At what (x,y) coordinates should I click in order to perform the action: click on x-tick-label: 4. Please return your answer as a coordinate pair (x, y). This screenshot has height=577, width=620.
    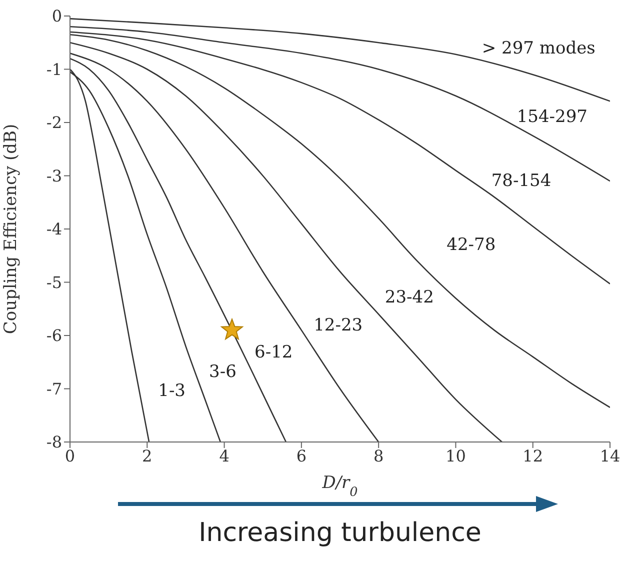
    Looking at the image, I should click on (224, 456).